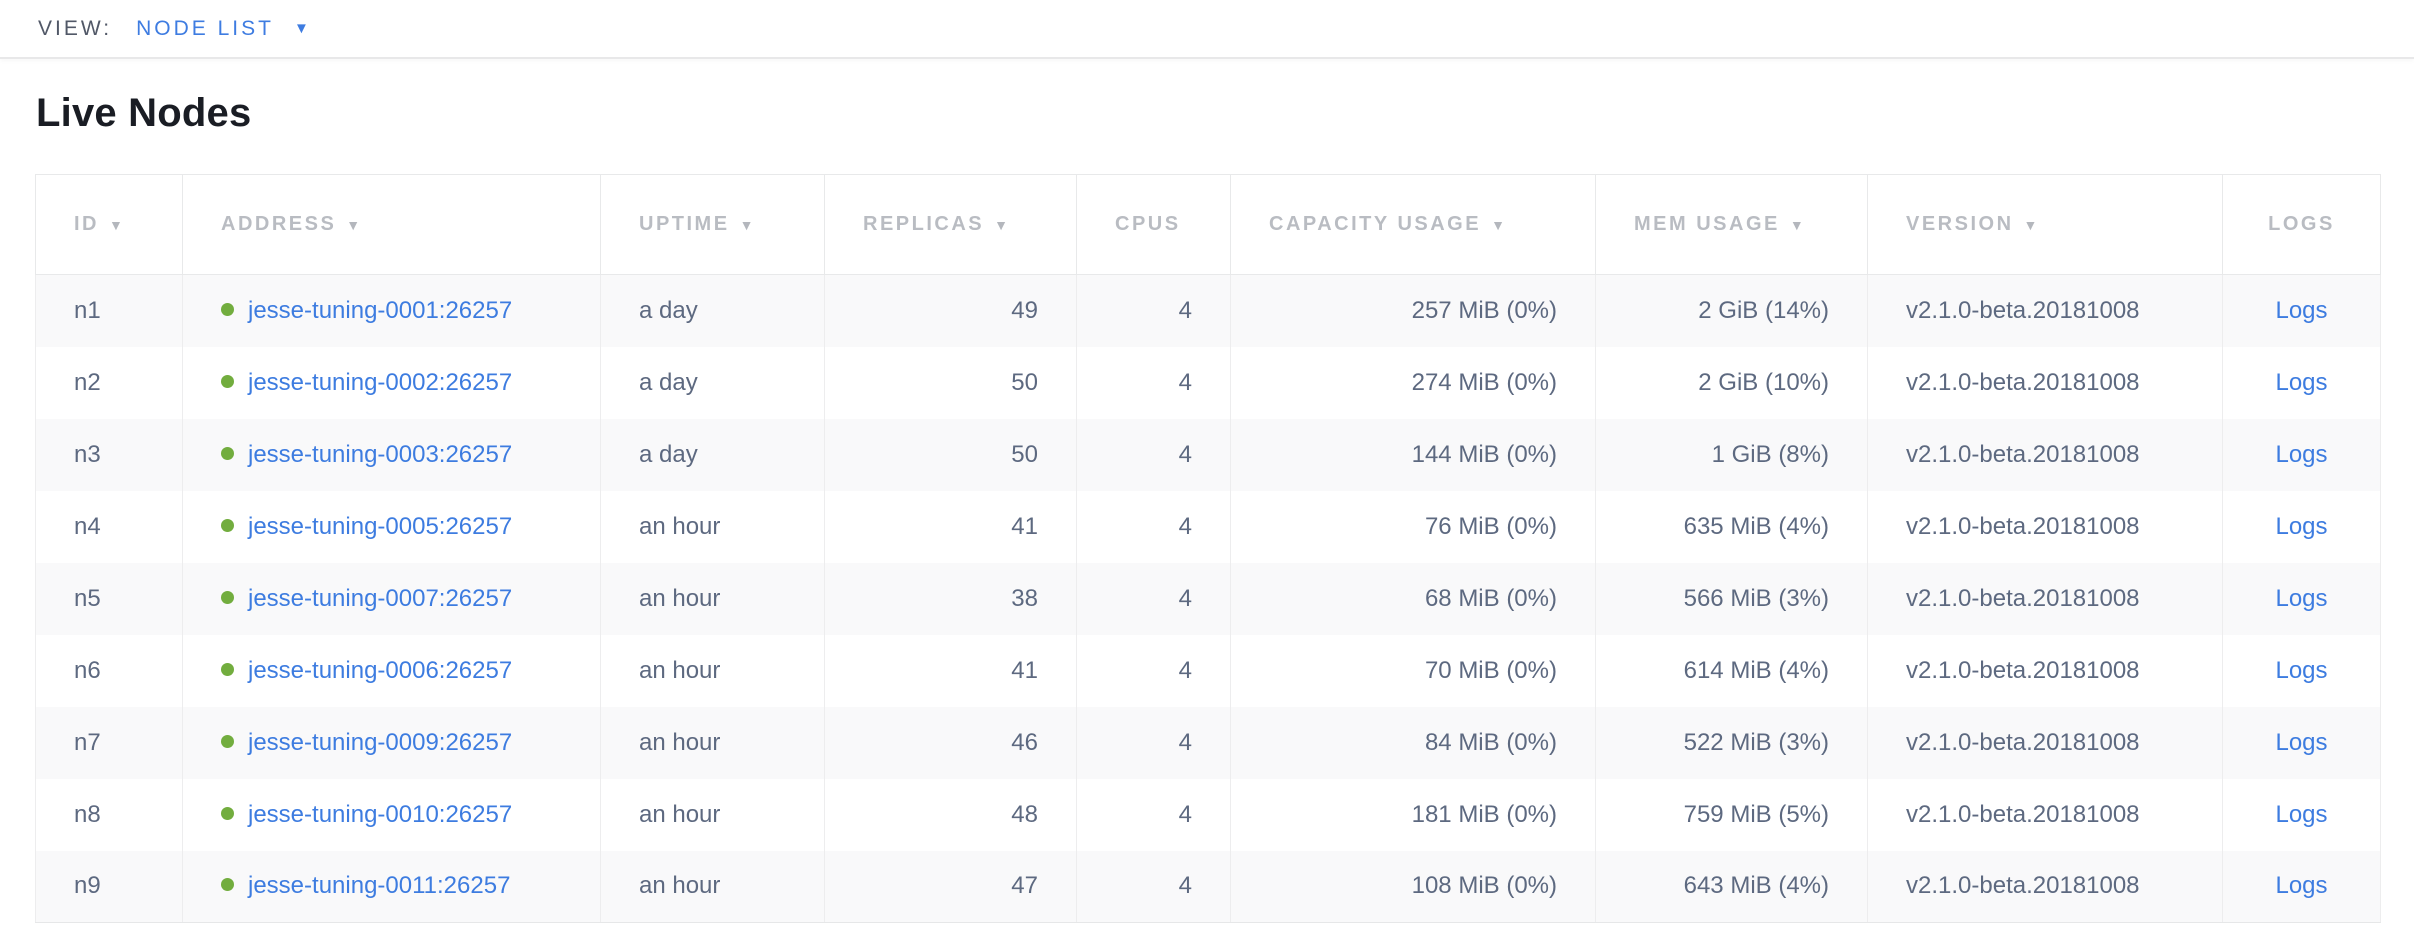 This screenshot has height=948, width=2414. Describe the element at coordinates (2045, 224) in the screenshot. I see `column-header-version: VERSION ▼` at that location.